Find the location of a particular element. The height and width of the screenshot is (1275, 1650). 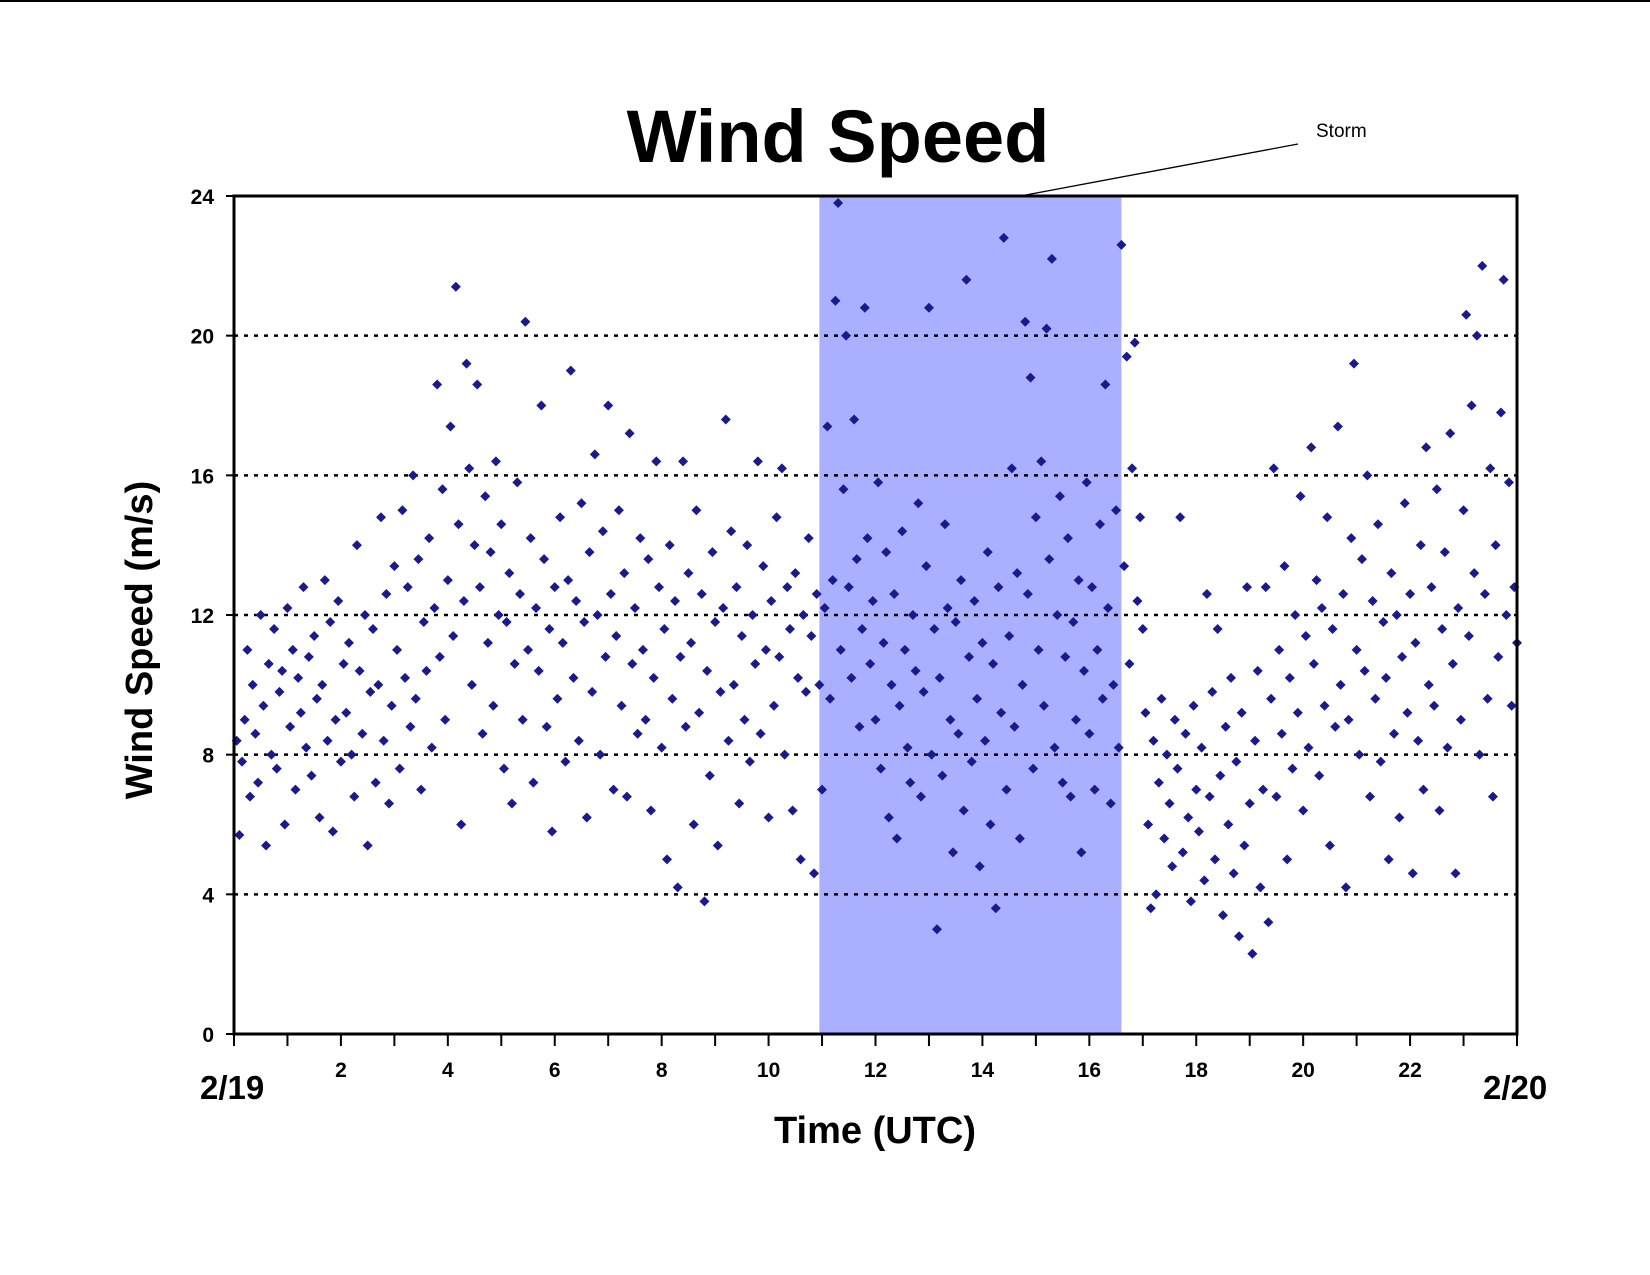

x-start-date-label: 2/19 is located at coordinates (232, 1087).